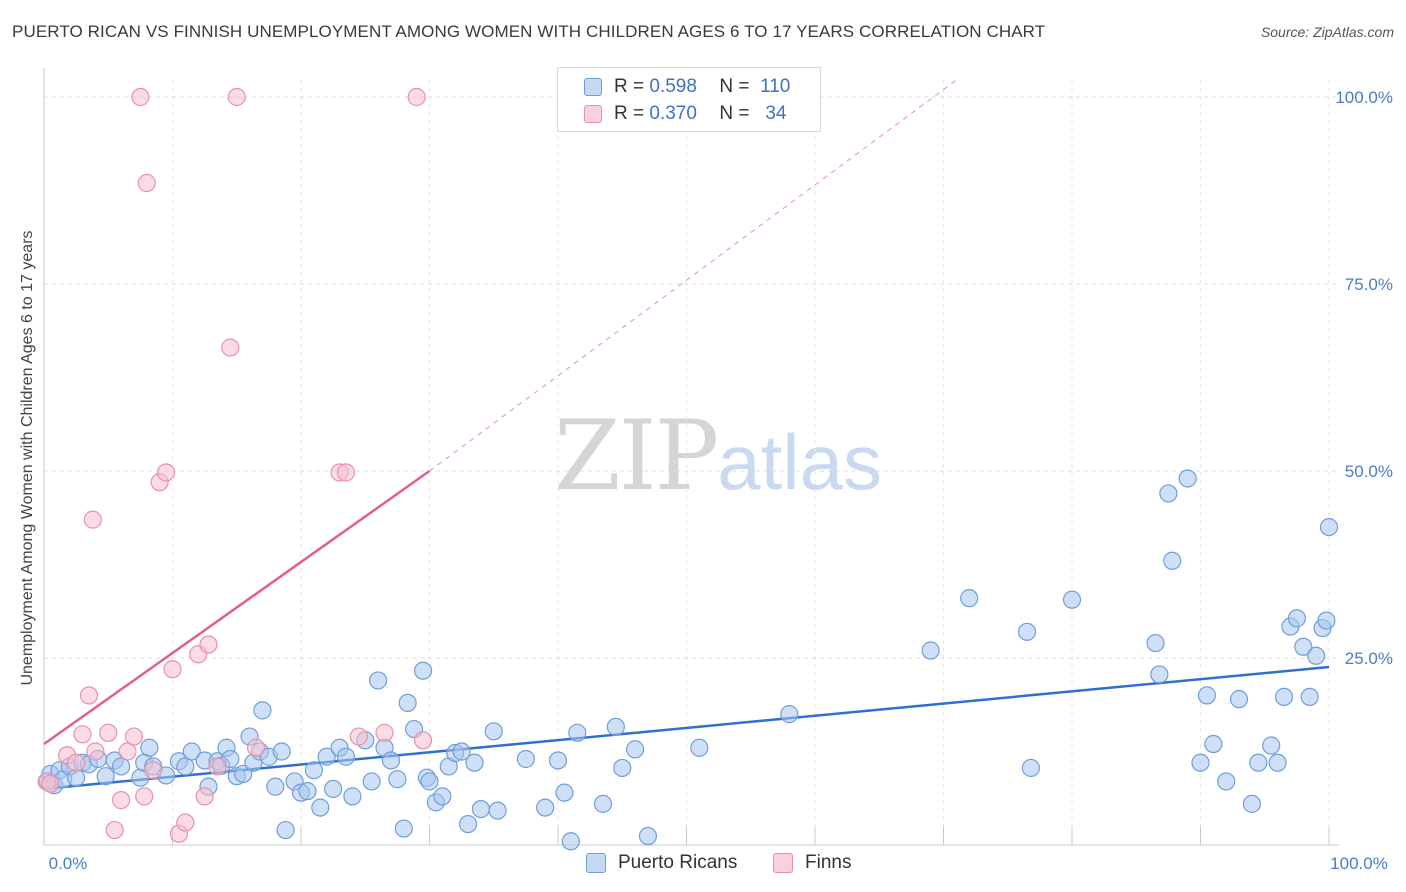 This screenshot has width=1406, height=892. What do you see at coordinates (68, 863) in the screenshot?
I see `x-tick-label: 0.0%` at bounding box center [68, 863].